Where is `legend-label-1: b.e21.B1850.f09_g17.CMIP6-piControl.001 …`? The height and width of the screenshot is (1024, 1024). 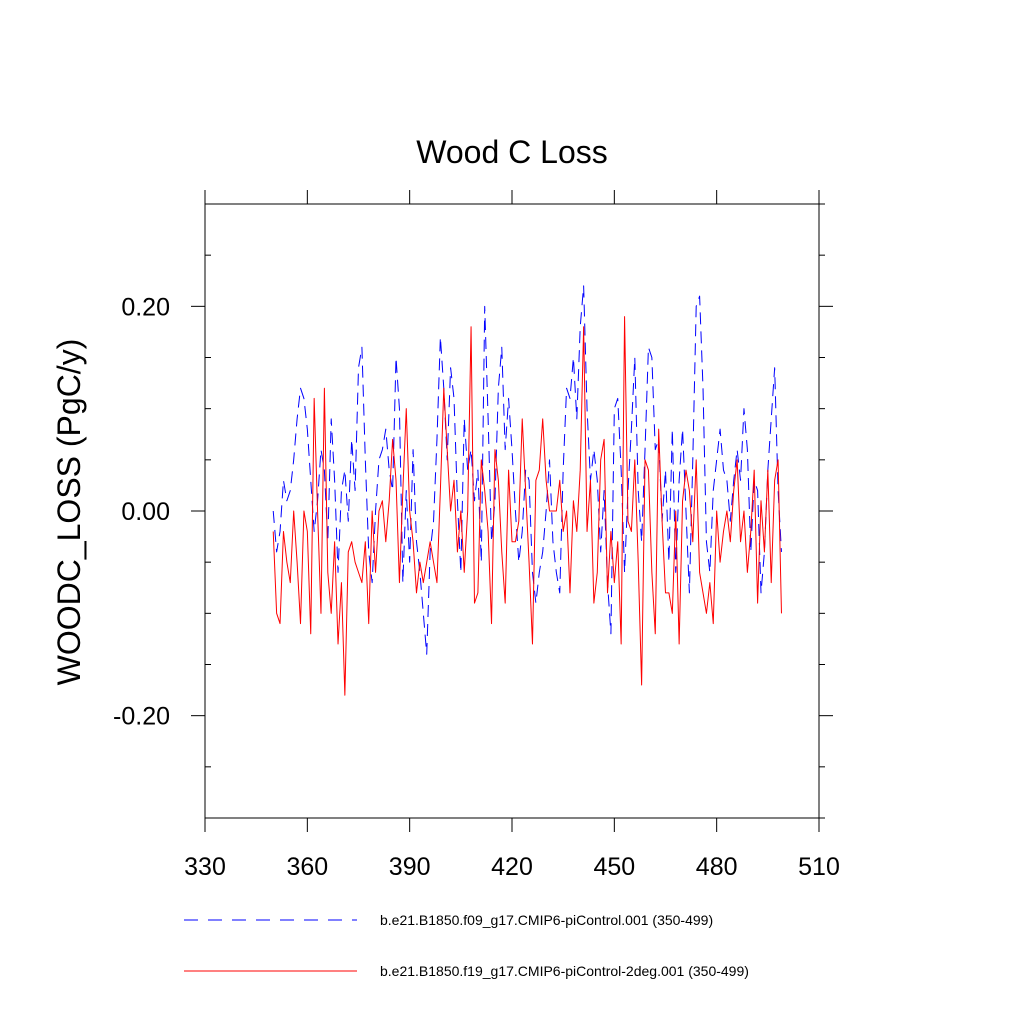 legend-label-1: b.e21.B1850.f09_g17.CMIP6-piControl.001 … is located at coordinates (546, 920).